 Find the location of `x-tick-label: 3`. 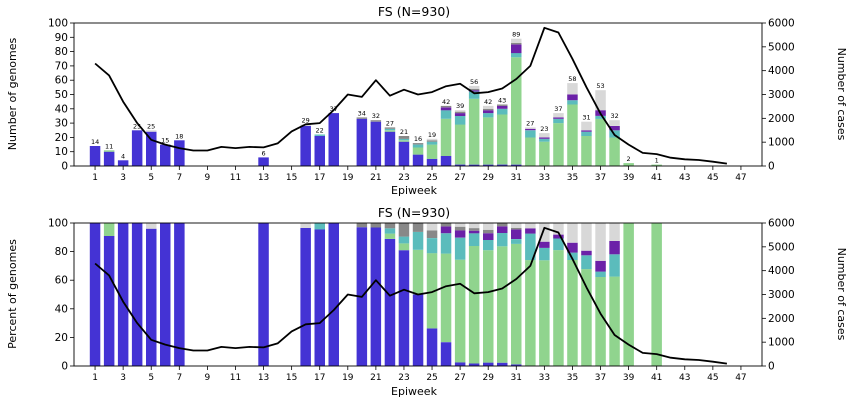

x-tick-label: 3 is located at coordinates (123, 178).